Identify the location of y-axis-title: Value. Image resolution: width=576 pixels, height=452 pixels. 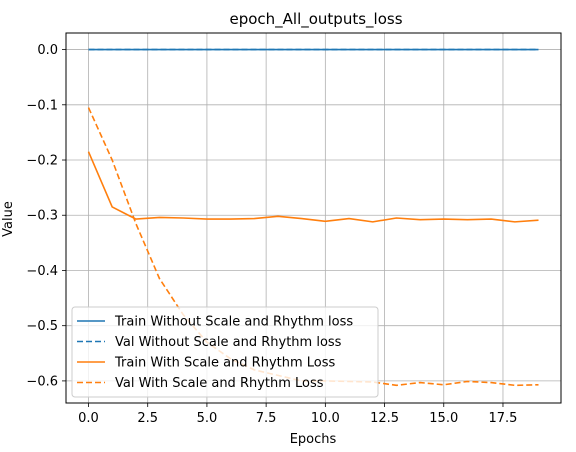
(8, 219).